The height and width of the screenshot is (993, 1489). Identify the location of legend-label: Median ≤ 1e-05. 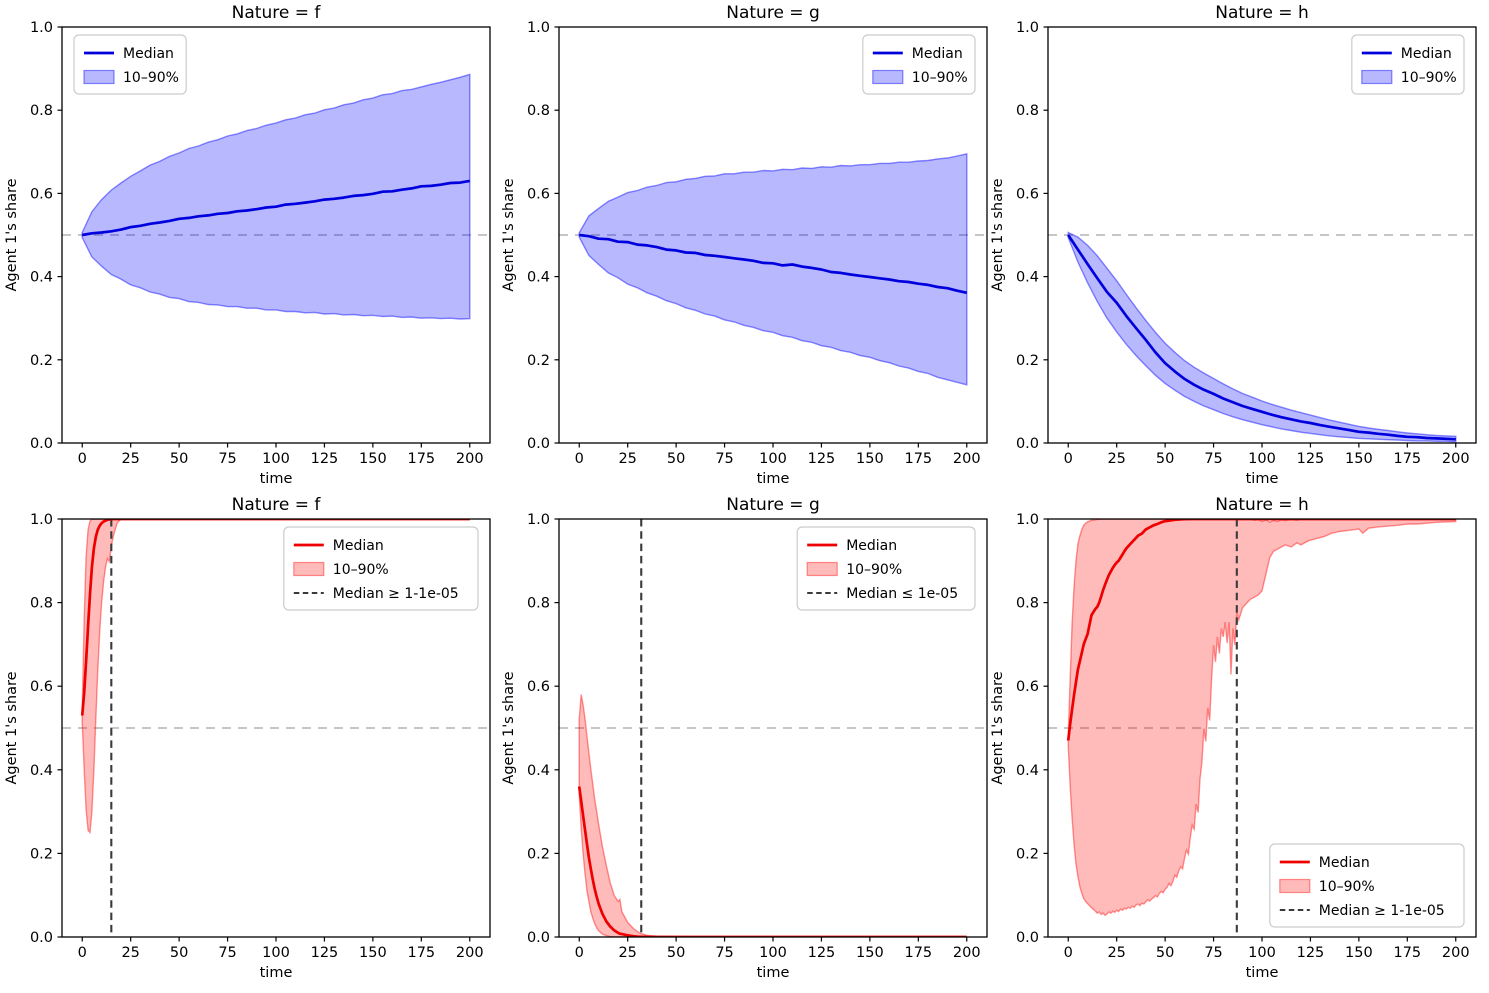
(902, 594).